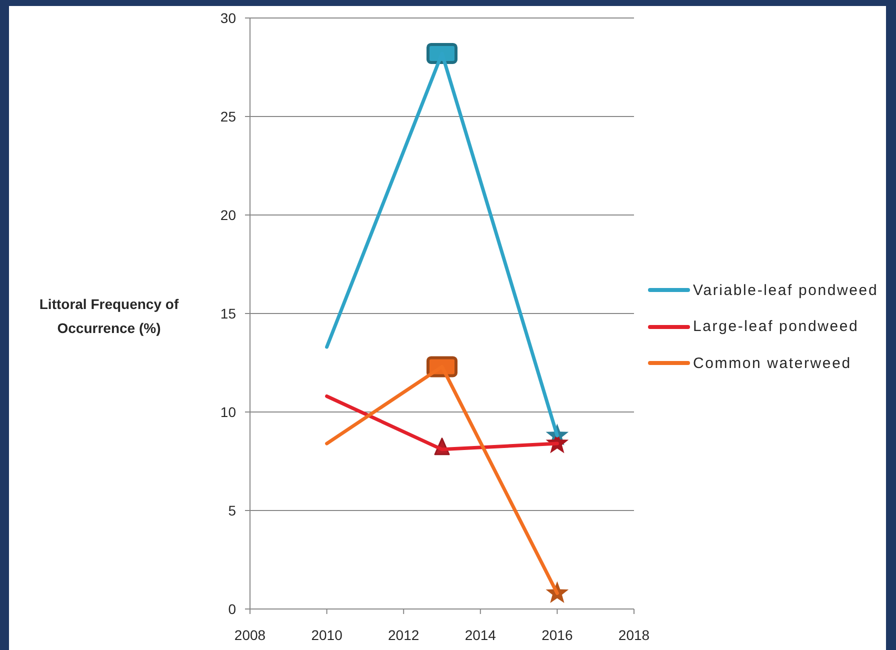  Describe the element at coordinates (228, 116) in the screenshot. I see `y-tick-label: 25` at that location.